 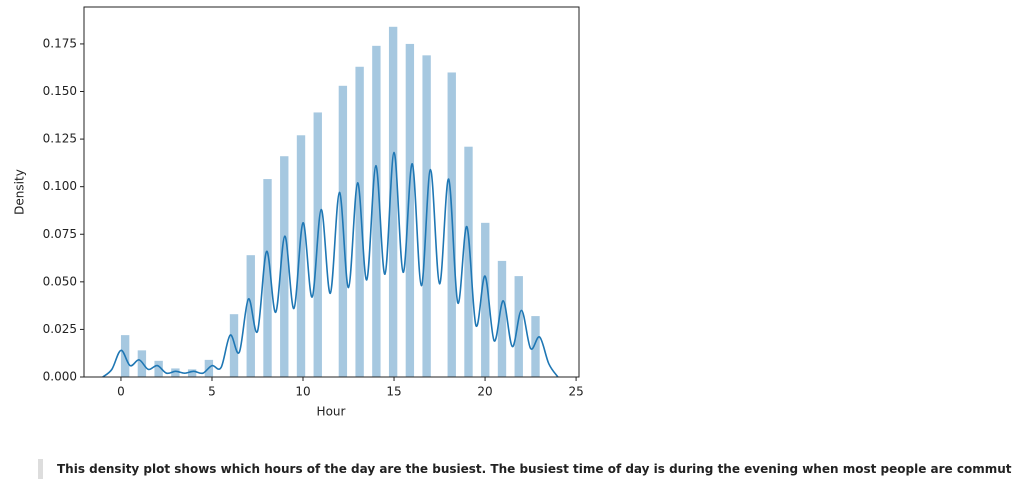 I want to click on x-tick-label: 20, so click(x=484, y=392).